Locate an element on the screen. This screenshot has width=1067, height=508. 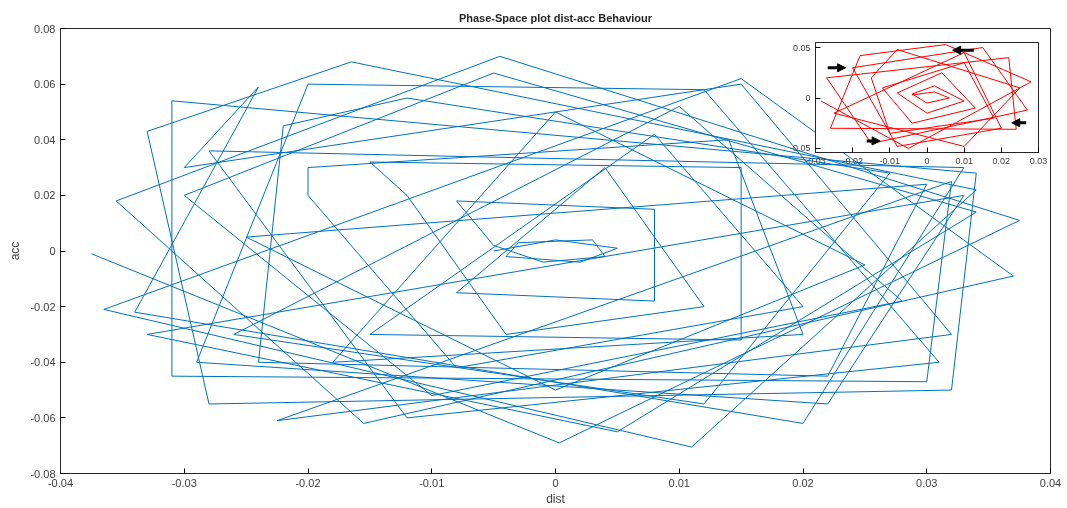
x-tick-label: 0.04 is located at coordinates (1050, 482).